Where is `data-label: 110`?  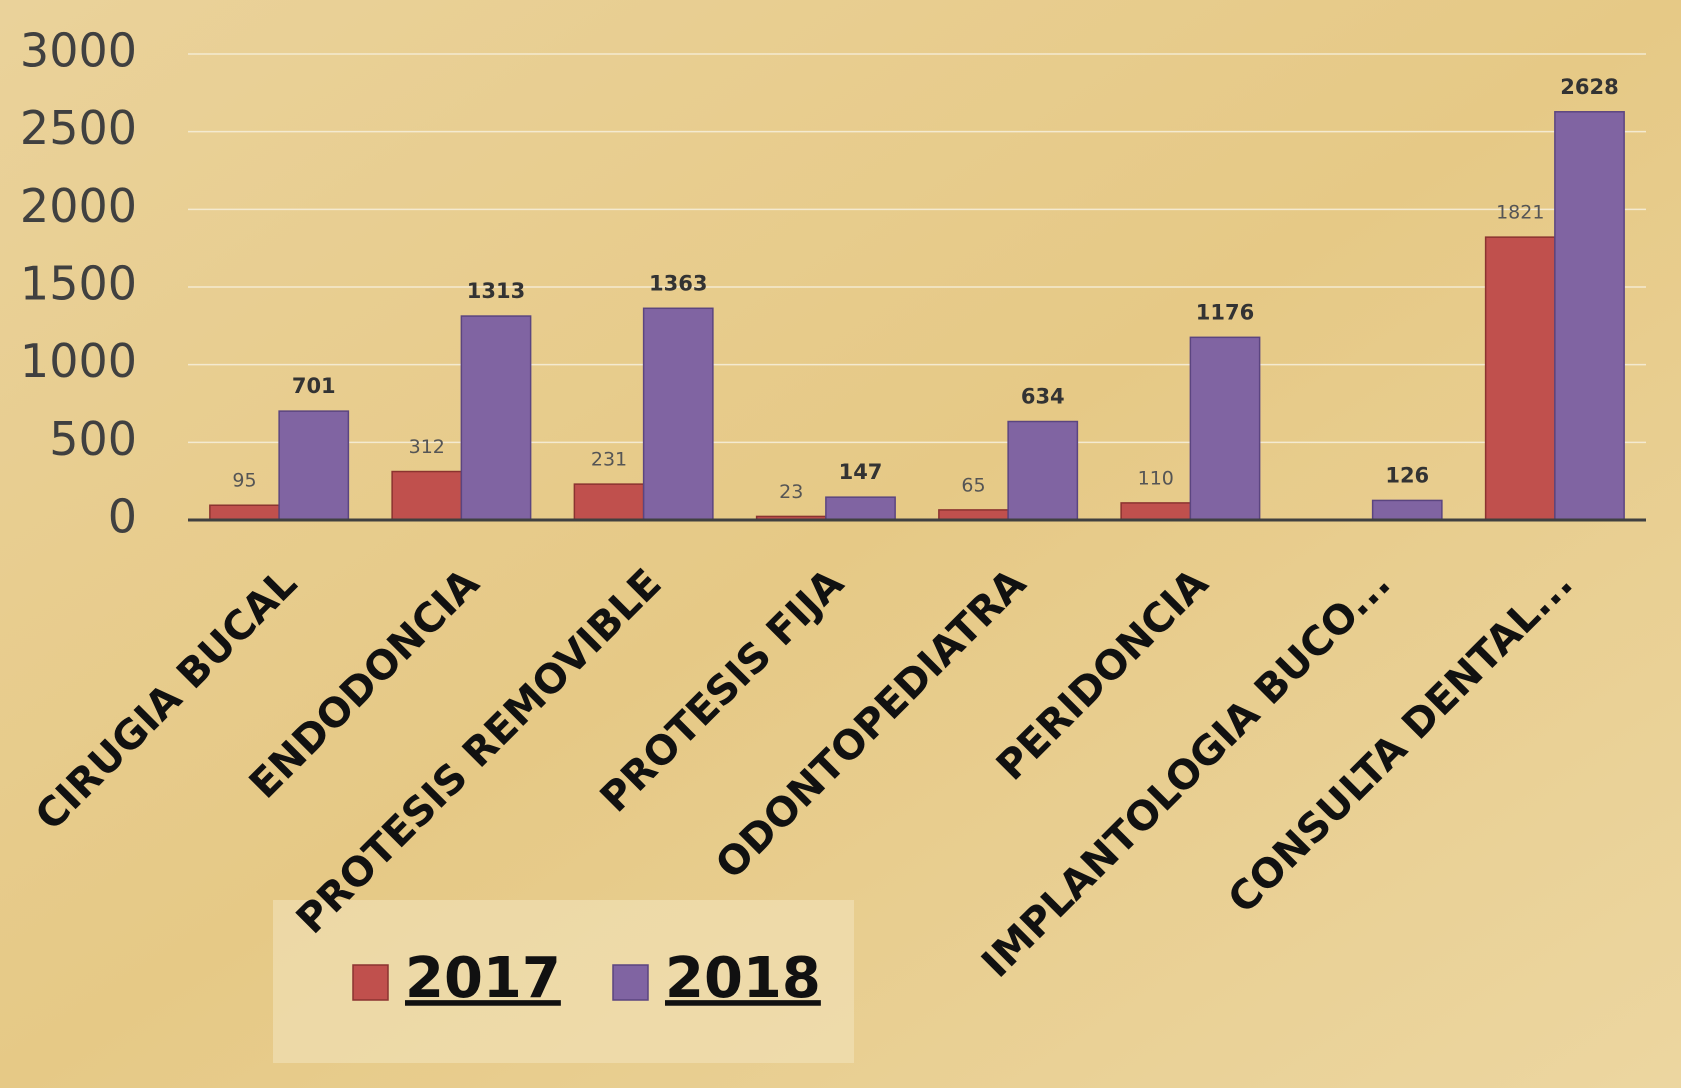 data-label: 110 is located at coordinates (1156, 478).